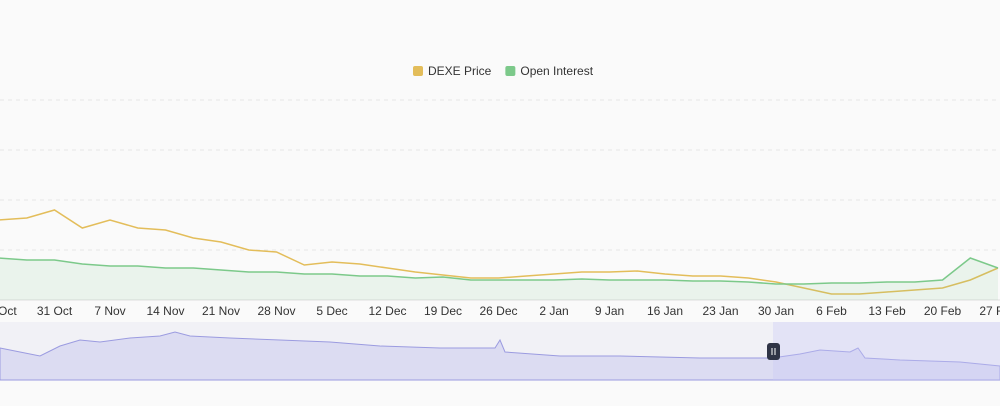  Describe the element at coordinates (8, 311) in the screenshot. I see `x-tick-label: 24 Oct` at that location.